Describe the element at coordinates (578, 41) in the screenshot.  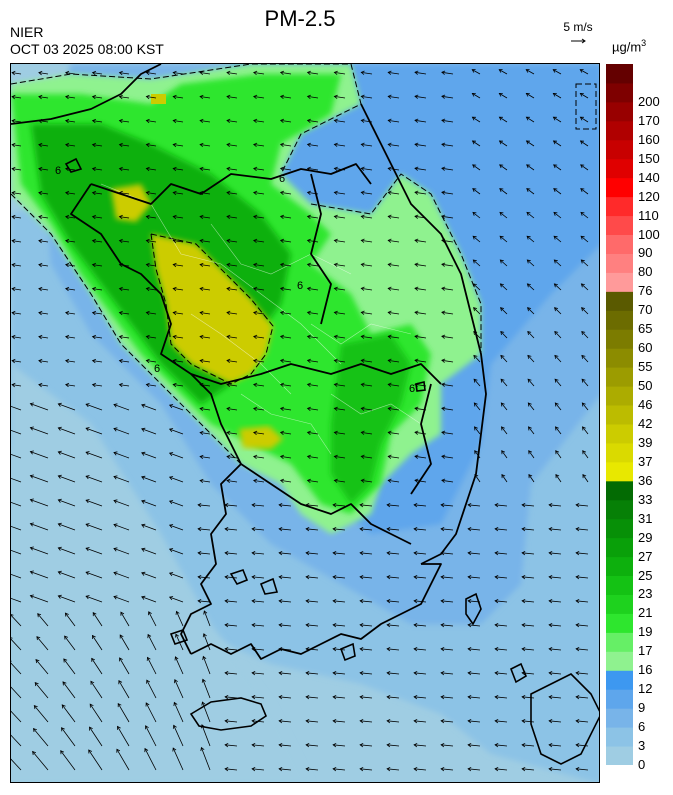
I see `wind-reference-arrow-icon` at that location.